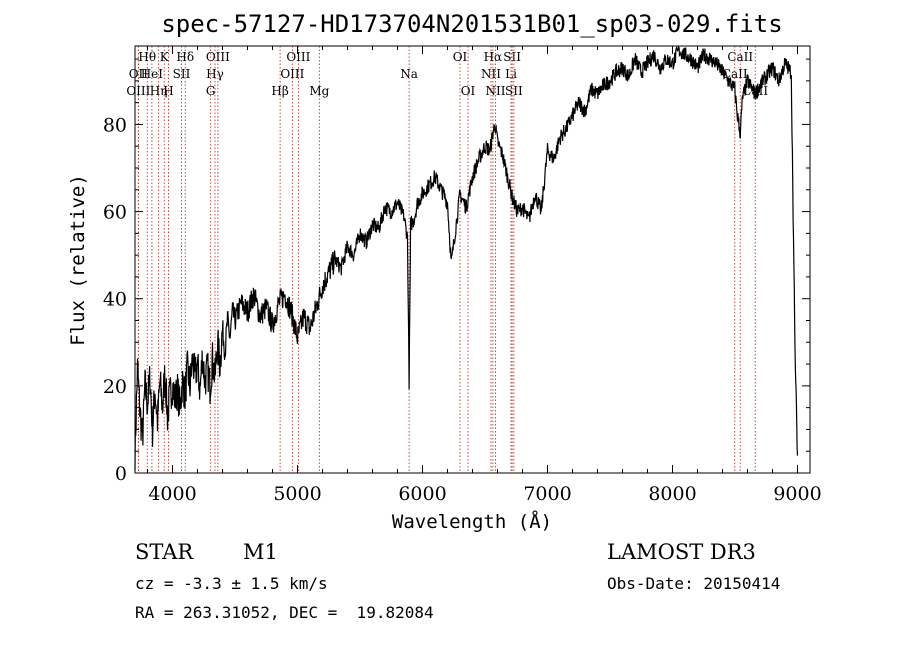  Describe the element at coordinates (215, 74) in the screenshot. I see `line-marker-label: Hγ` at that location.